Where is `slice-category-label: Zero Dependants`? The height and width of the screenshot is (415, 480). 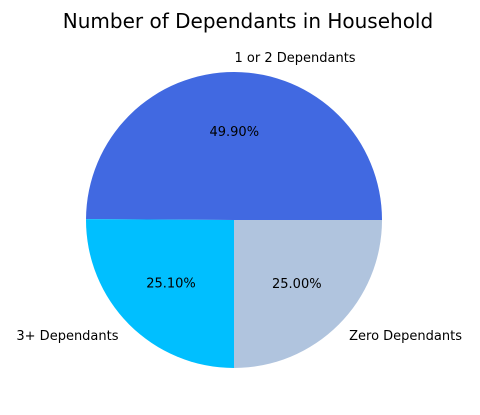
slice-category-label: Zero Dependants is located at coordinates (405, 336).